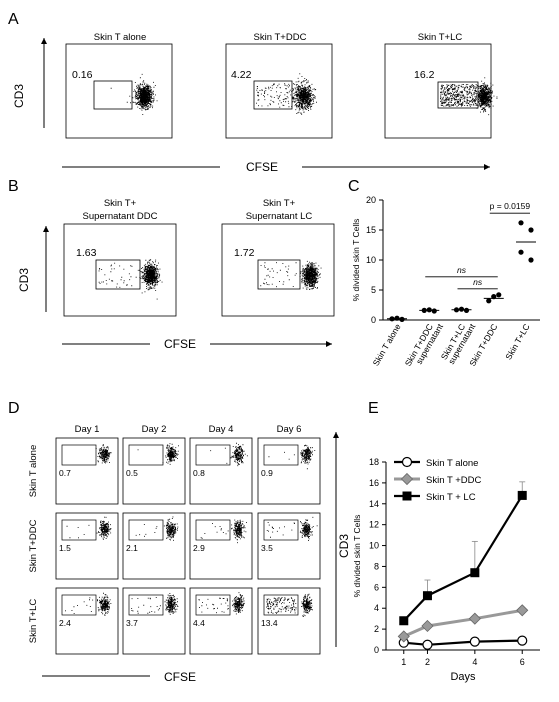  I want to click on panel-e-label: E, so click(373, 408).